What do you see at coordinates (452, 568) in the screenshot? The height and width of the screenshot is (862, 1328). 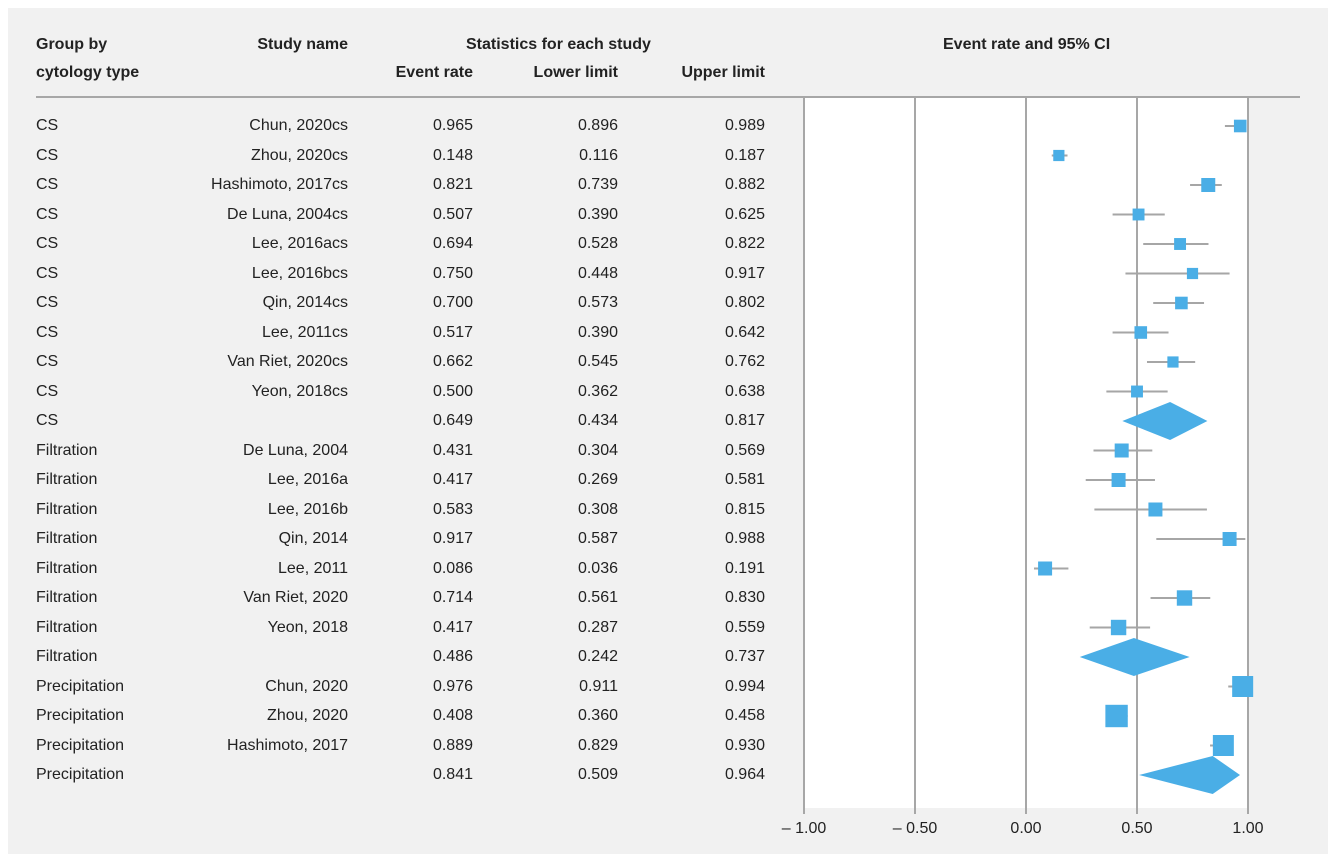 I see `event-rate-cell: 0.086` at bounding box center [452, 568].